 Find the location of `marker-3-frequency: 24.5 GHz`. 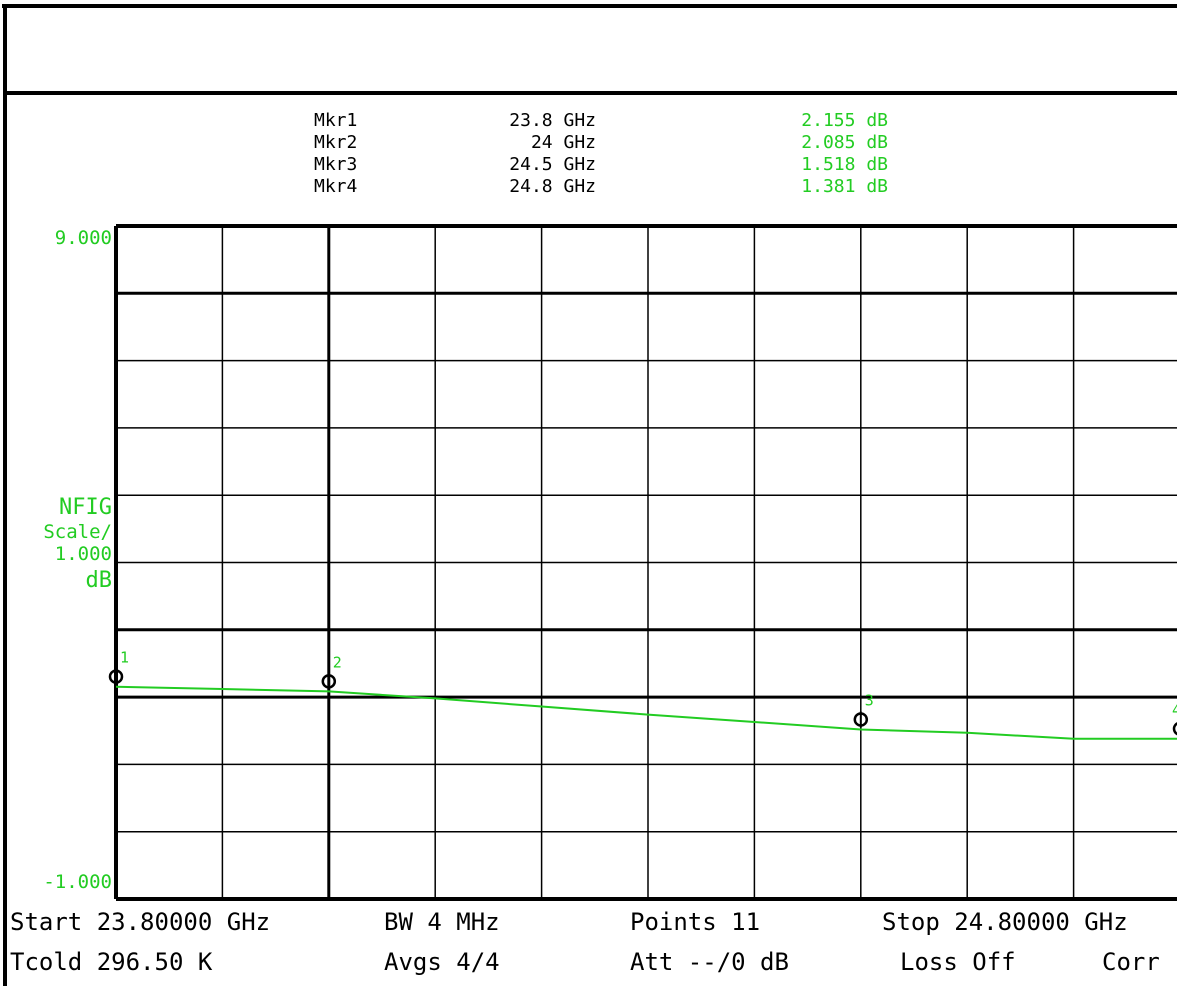

marker-3-frequency: 24.5 GHz is located at coordinates (552, 164).